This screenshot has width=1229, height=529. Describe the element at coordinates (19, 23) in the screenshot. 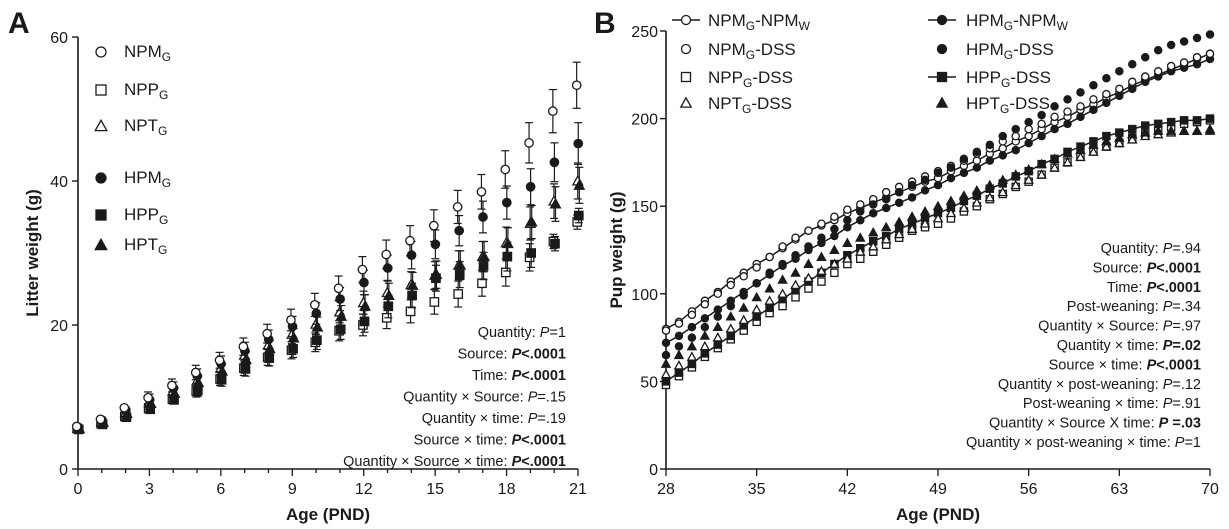

I see `panel-label-a: A` at that location.